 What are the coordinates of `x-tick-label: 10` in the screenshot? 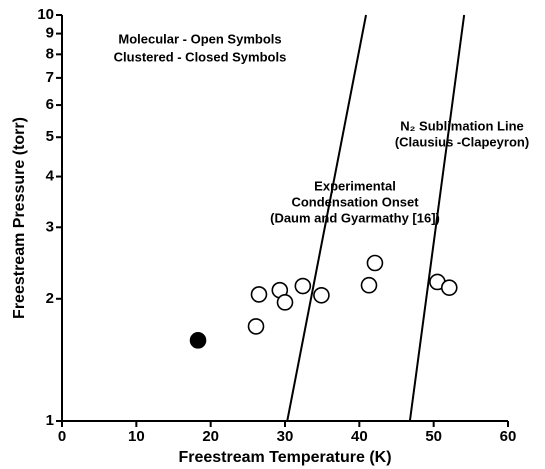 It's located at (136, 436).